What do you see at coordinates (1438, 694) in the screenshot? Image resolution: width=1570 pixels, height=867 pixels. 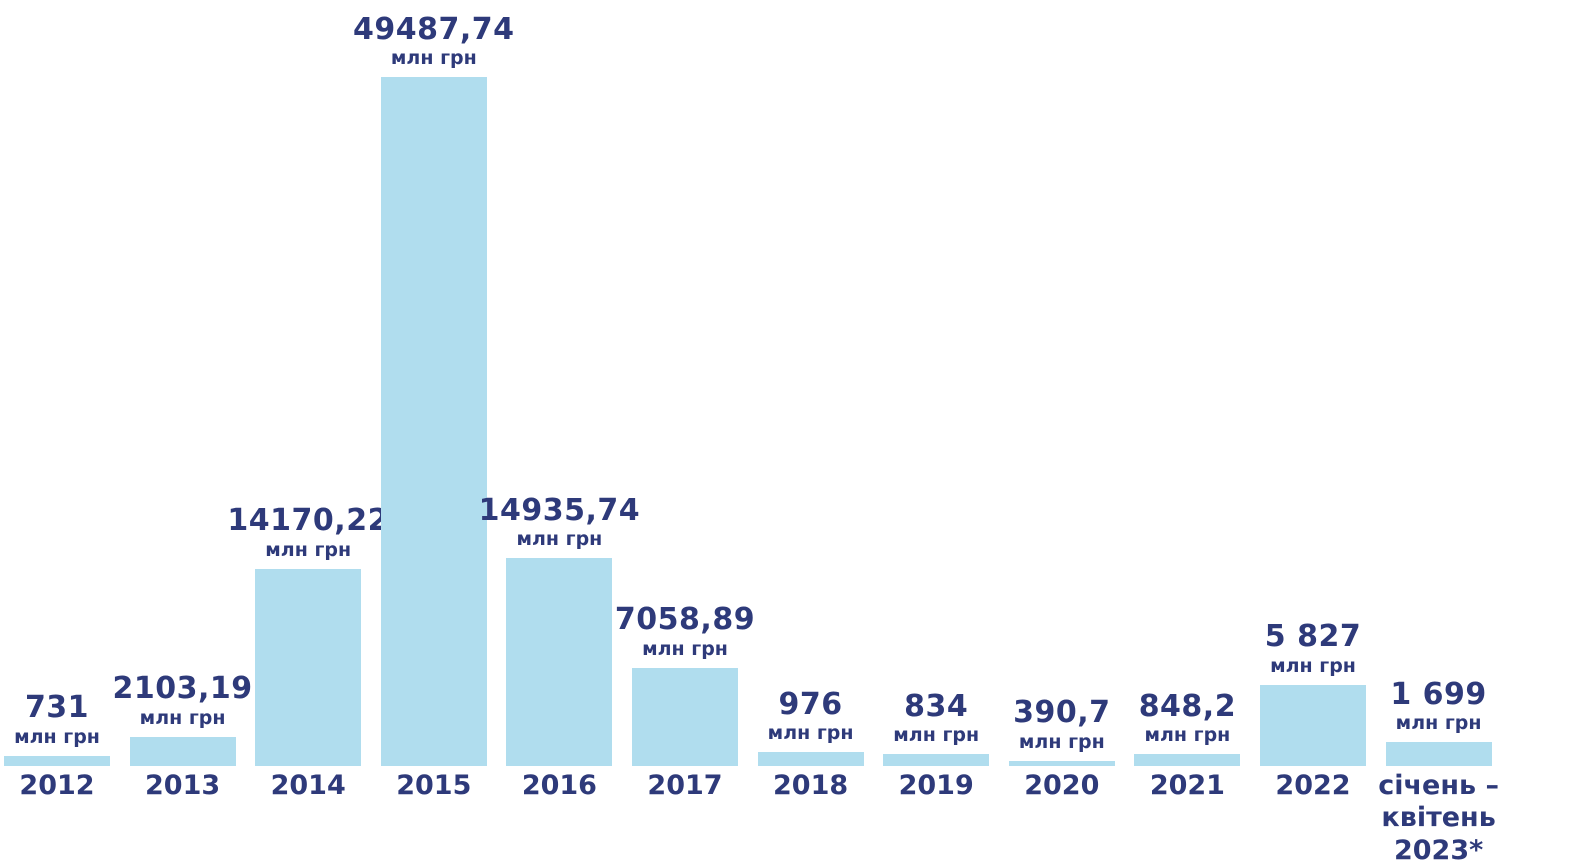 I see `value-text: 1 699` at bounding box center [1438, 694].